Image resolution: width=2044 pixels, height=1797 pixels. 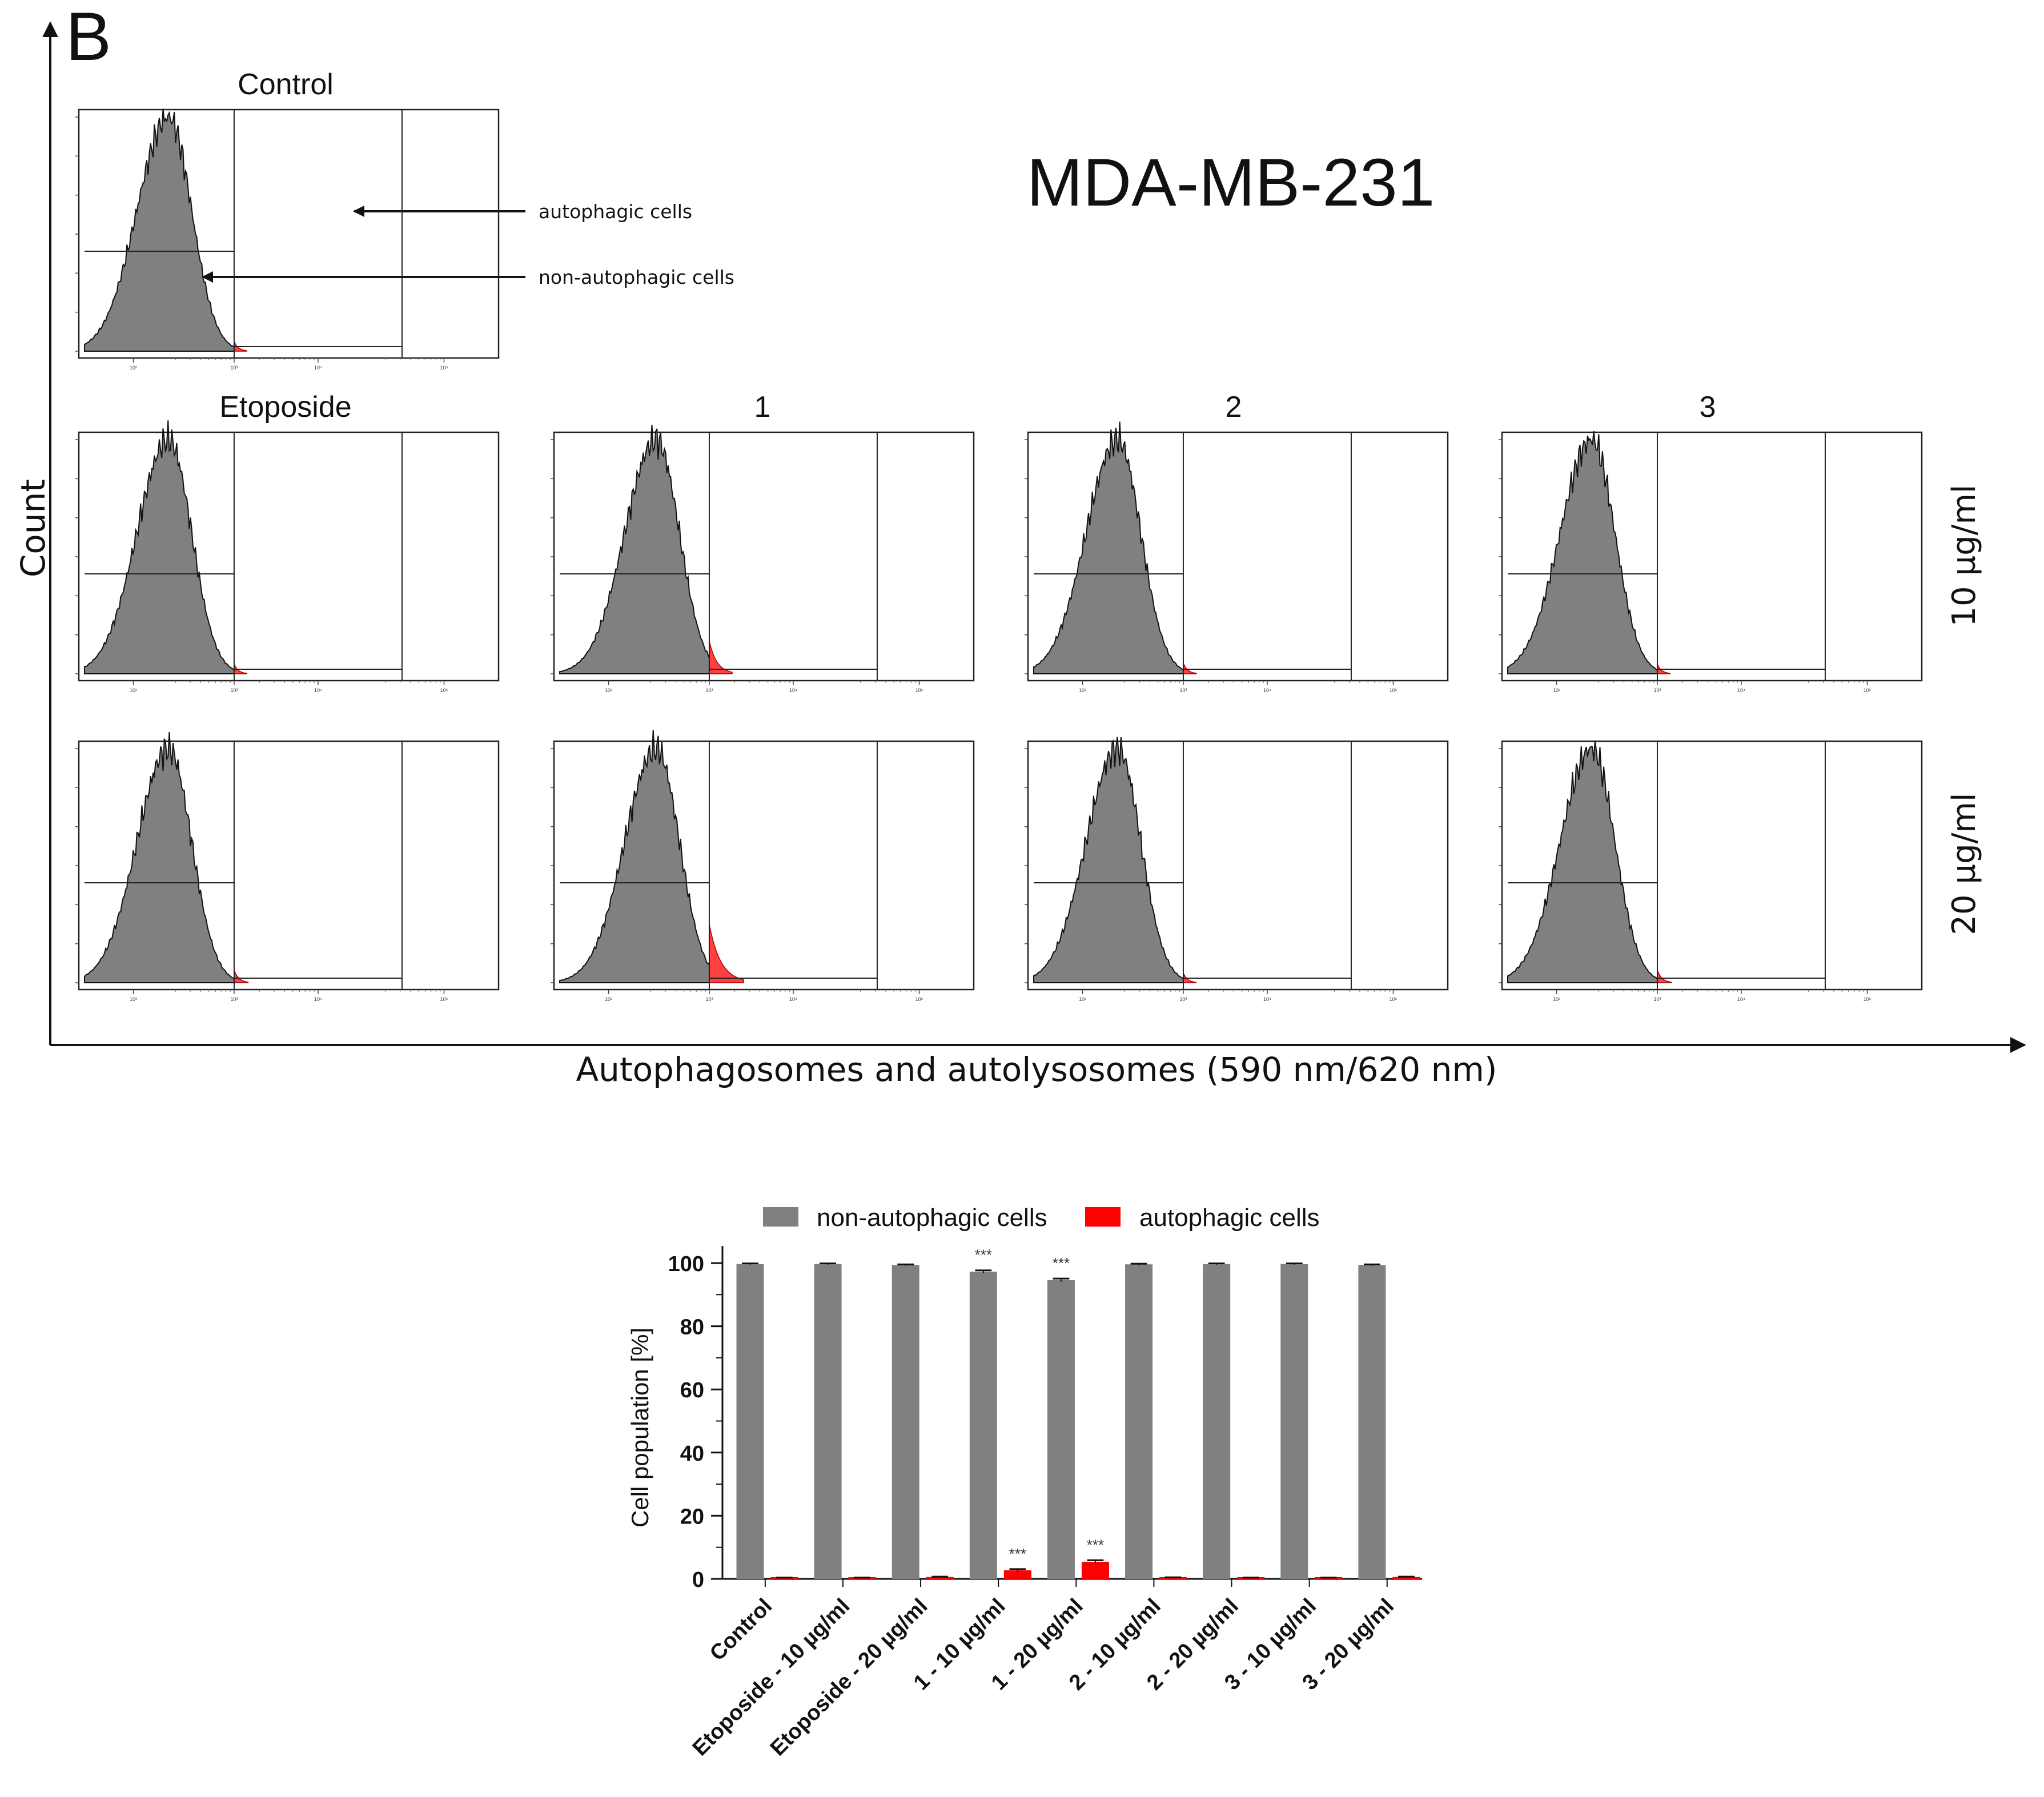 I want to click on bar-y-tick-label: 40, so click(x=692, y=1454).